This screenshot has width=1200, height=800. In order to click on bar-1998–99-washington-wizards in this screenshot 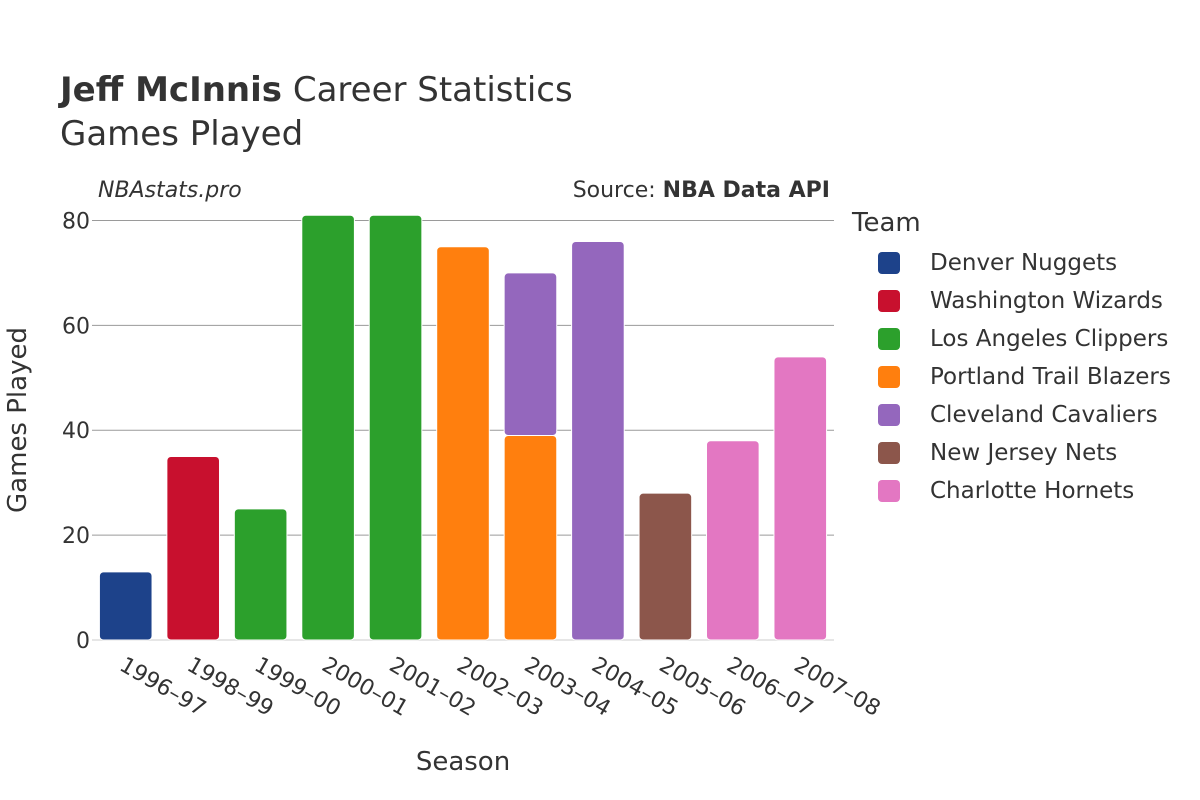, I will do `click(193, 548)`.